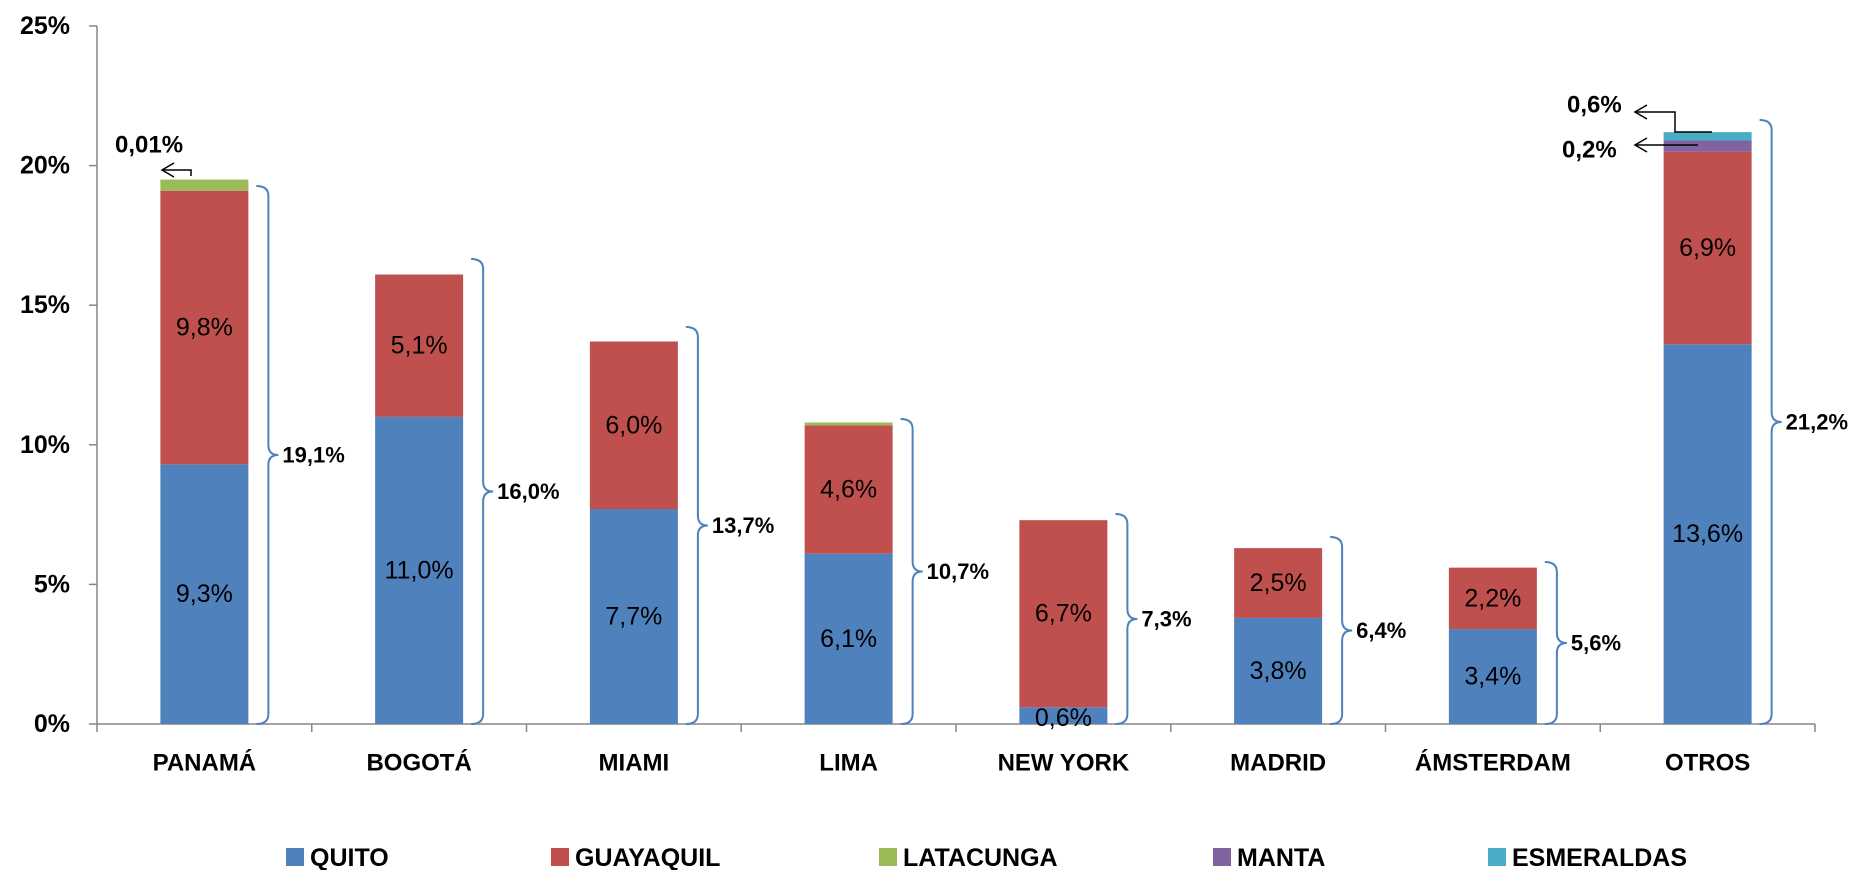  Describe the element at coordinates (52, 584) in the screenshot. I see `y-tick-label: 5%` at that location.